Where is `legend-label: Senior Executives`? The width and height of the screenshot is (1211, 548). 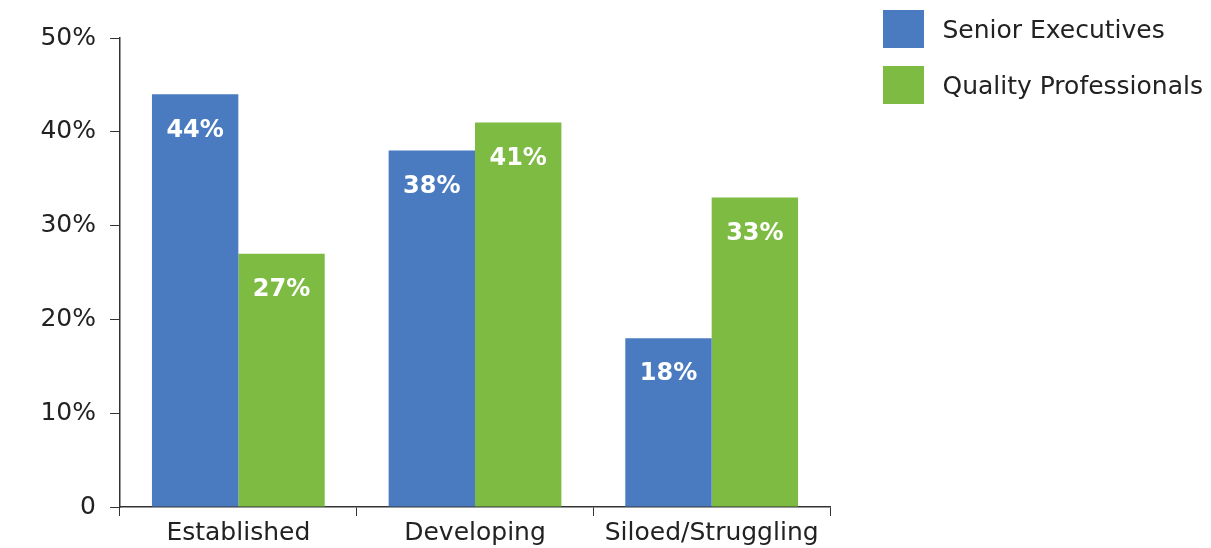 legend-label: Senior Executives is located at coordinates (1053, 29).